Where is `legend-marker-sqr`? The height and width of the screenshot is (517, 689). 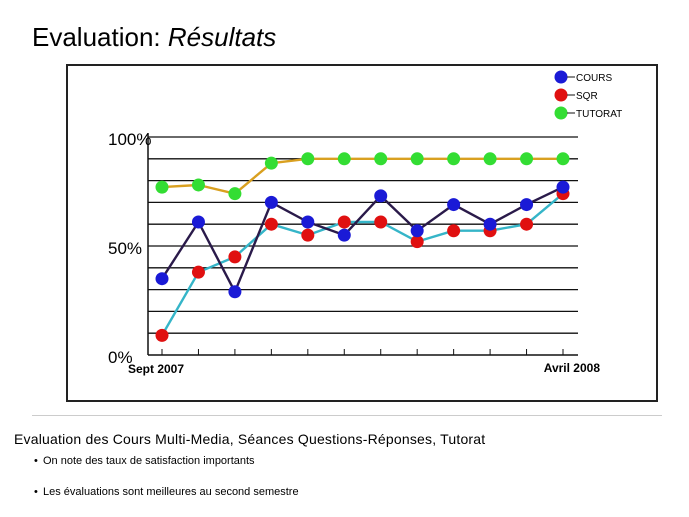
legend-marker-sqr is located at coordinates (561, 95).